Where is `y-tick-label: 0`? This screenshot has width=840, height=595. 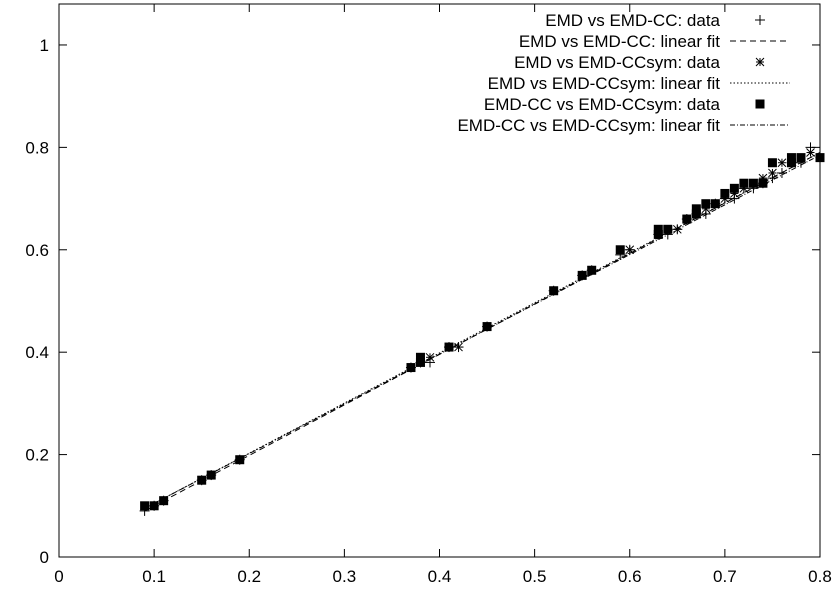 y-tick-label: 0 is located at coordinates (44, 557).